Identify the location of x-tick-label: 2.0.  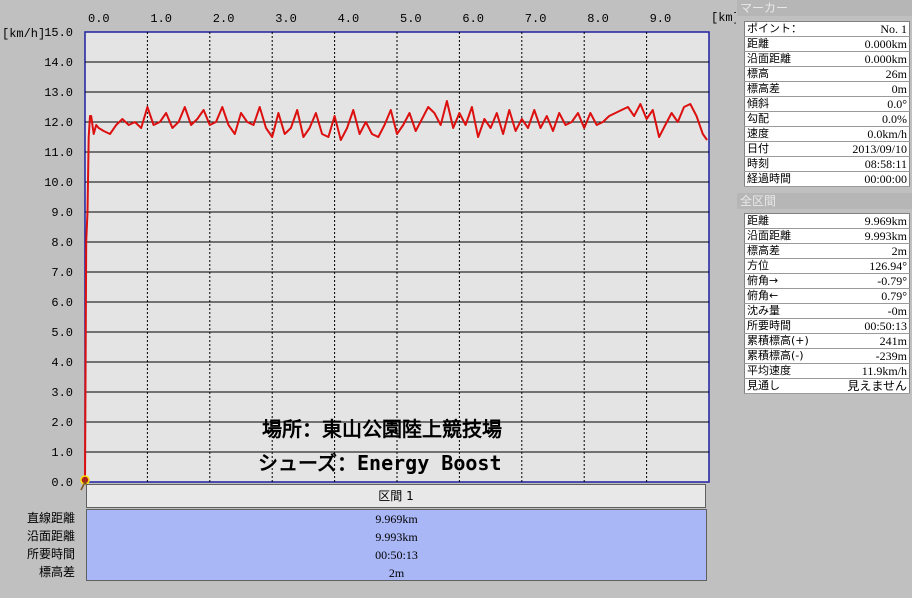
(224, 19).